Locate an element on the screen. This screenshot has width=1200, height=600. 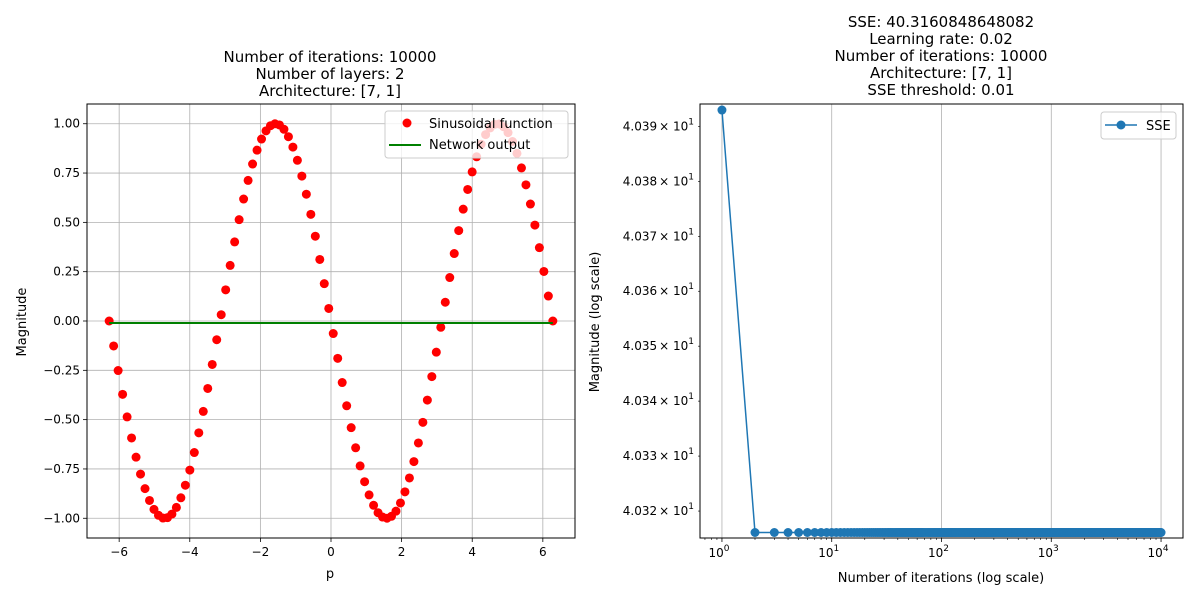
chart2-y-tick-mantissa: 4.035 is located at coordinates (640, 346).